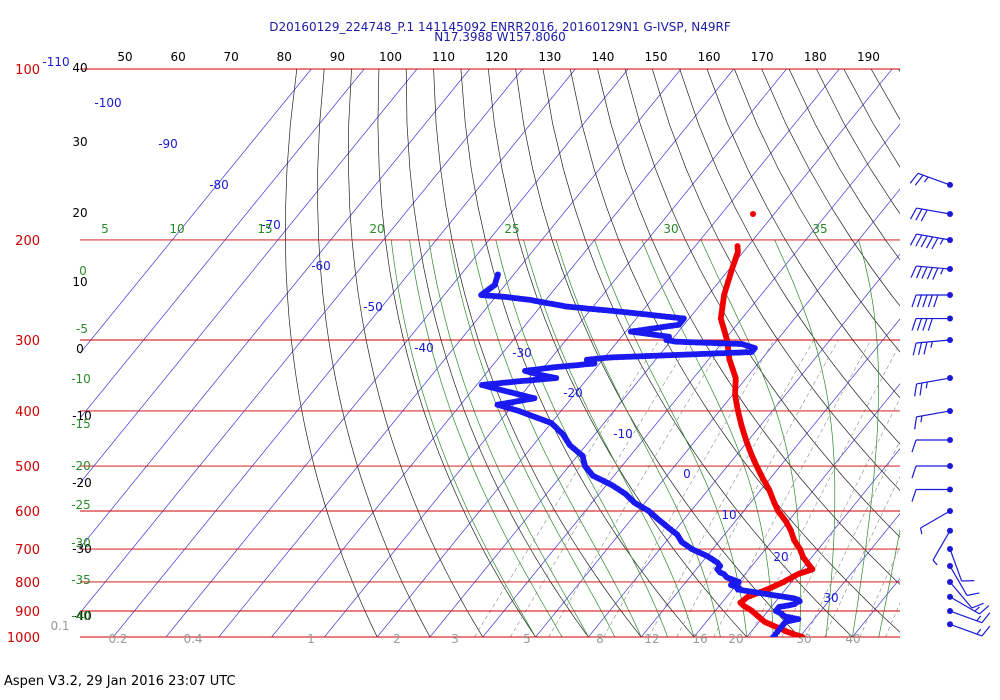 This screenshot has height=700, width=1000. Describe the element at coordinates (337, 57) in the screenshot. I see `top-axis-label: 90` at that location.